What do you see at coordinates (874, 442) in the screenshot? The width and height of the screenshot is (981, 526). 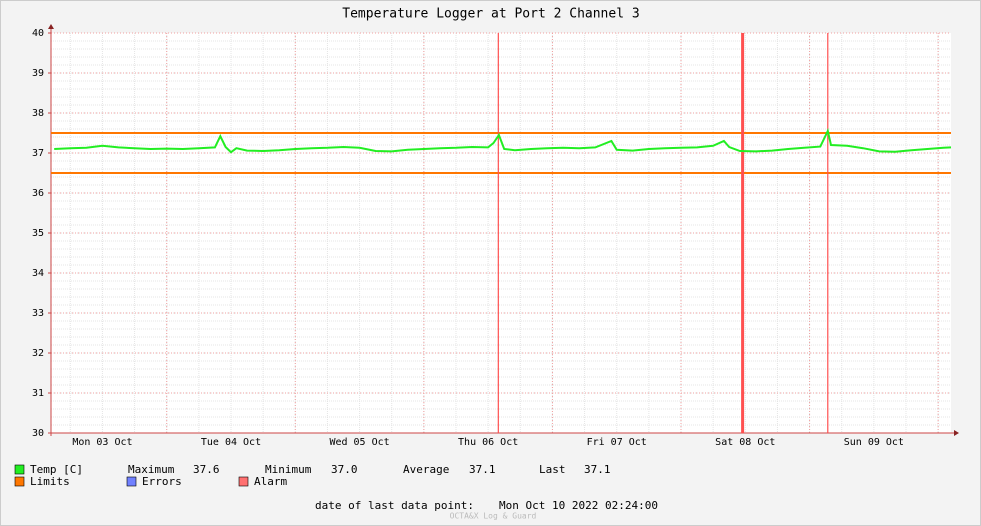 I see `x-tick-label: Sun 09 Oct` at bounding box center [874, 442].